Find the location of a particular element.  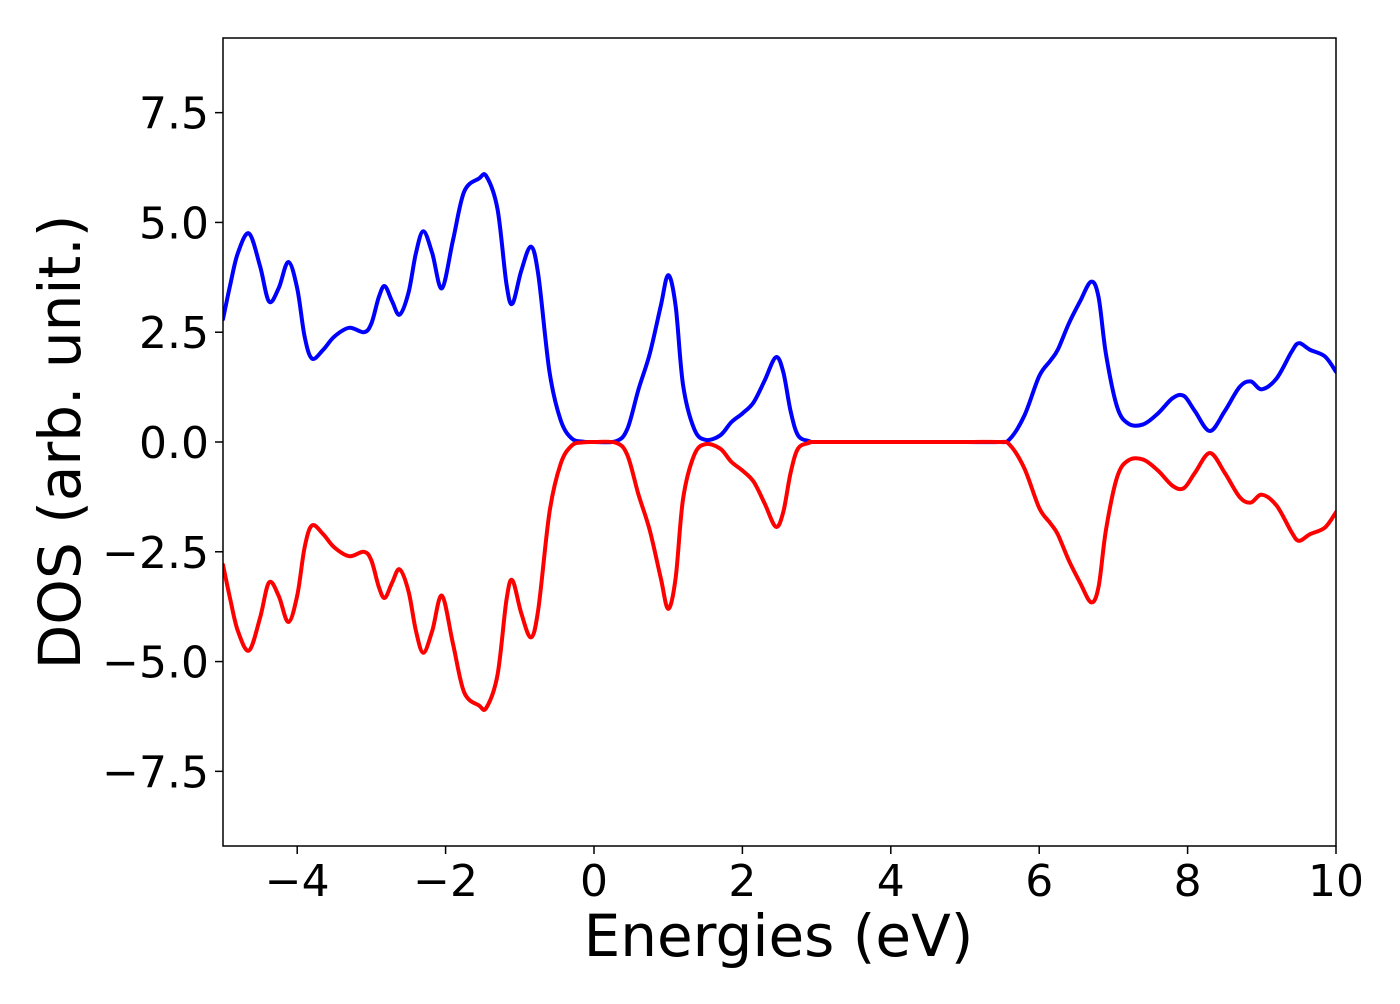

y-tick-label: 2.5 is located at coordinates (174, 333).